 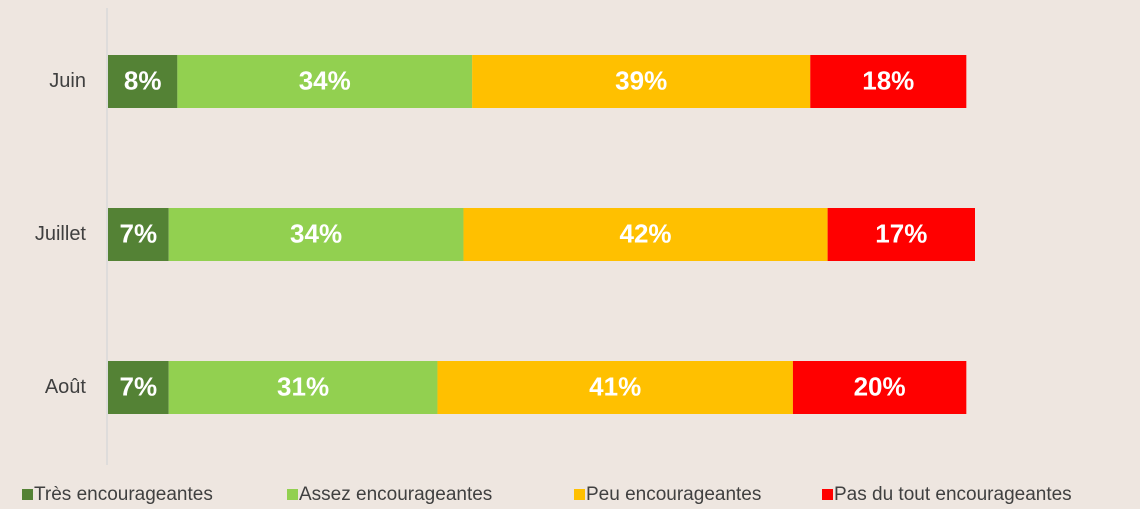 I want to click on data-label: 31%, so click(x=303, y=386).